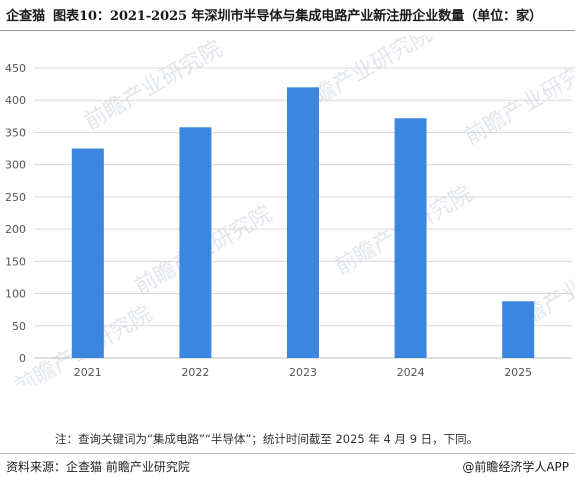 The height and width of the screenshot is (477, 575). What do you see at coordinates (15, 68) in the screenshot?
I see `y-tick-label: 450` at bounding box center [15, 68].